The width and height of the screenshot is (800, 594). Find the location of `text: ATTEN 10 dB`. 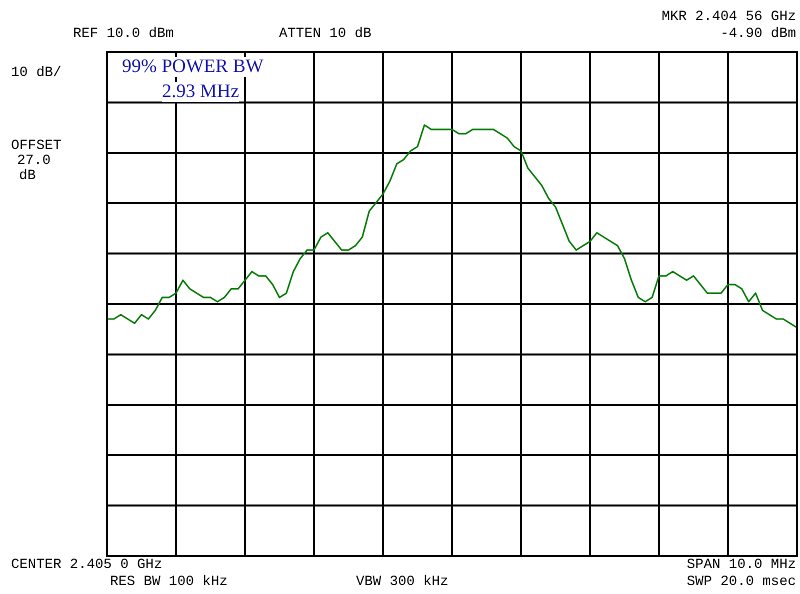

text: ATTEN 10 dB is located at coordinates (325, 34).